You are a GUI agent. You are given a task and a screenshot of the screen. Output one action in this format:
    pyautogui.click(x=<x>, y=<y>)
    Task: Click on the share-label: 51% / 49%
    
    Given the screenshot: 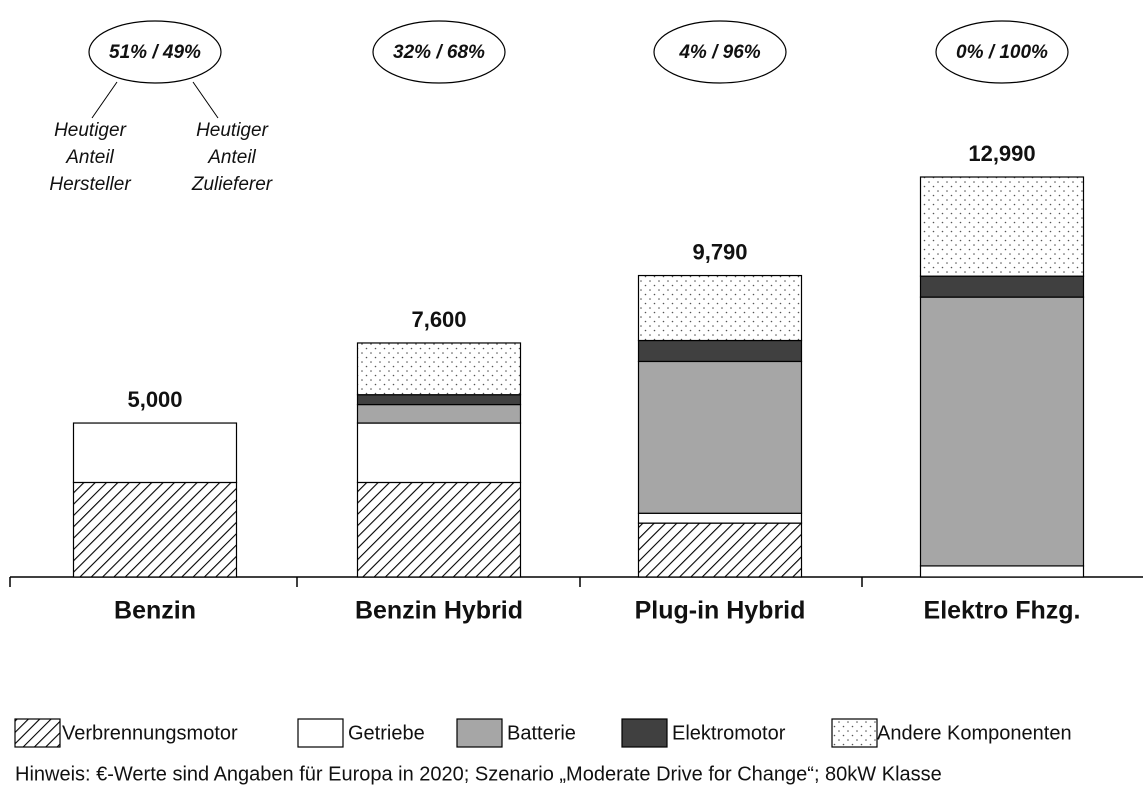 What is the action you would take?
    pyautogui.click(x=155, y=52)
    